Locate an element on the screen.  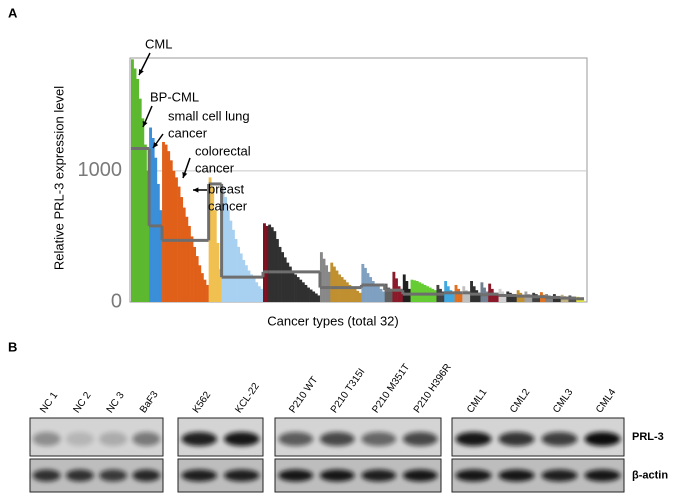
y-axis-label: Relative PRL-3 expression level is located at coordinates (58, 178).